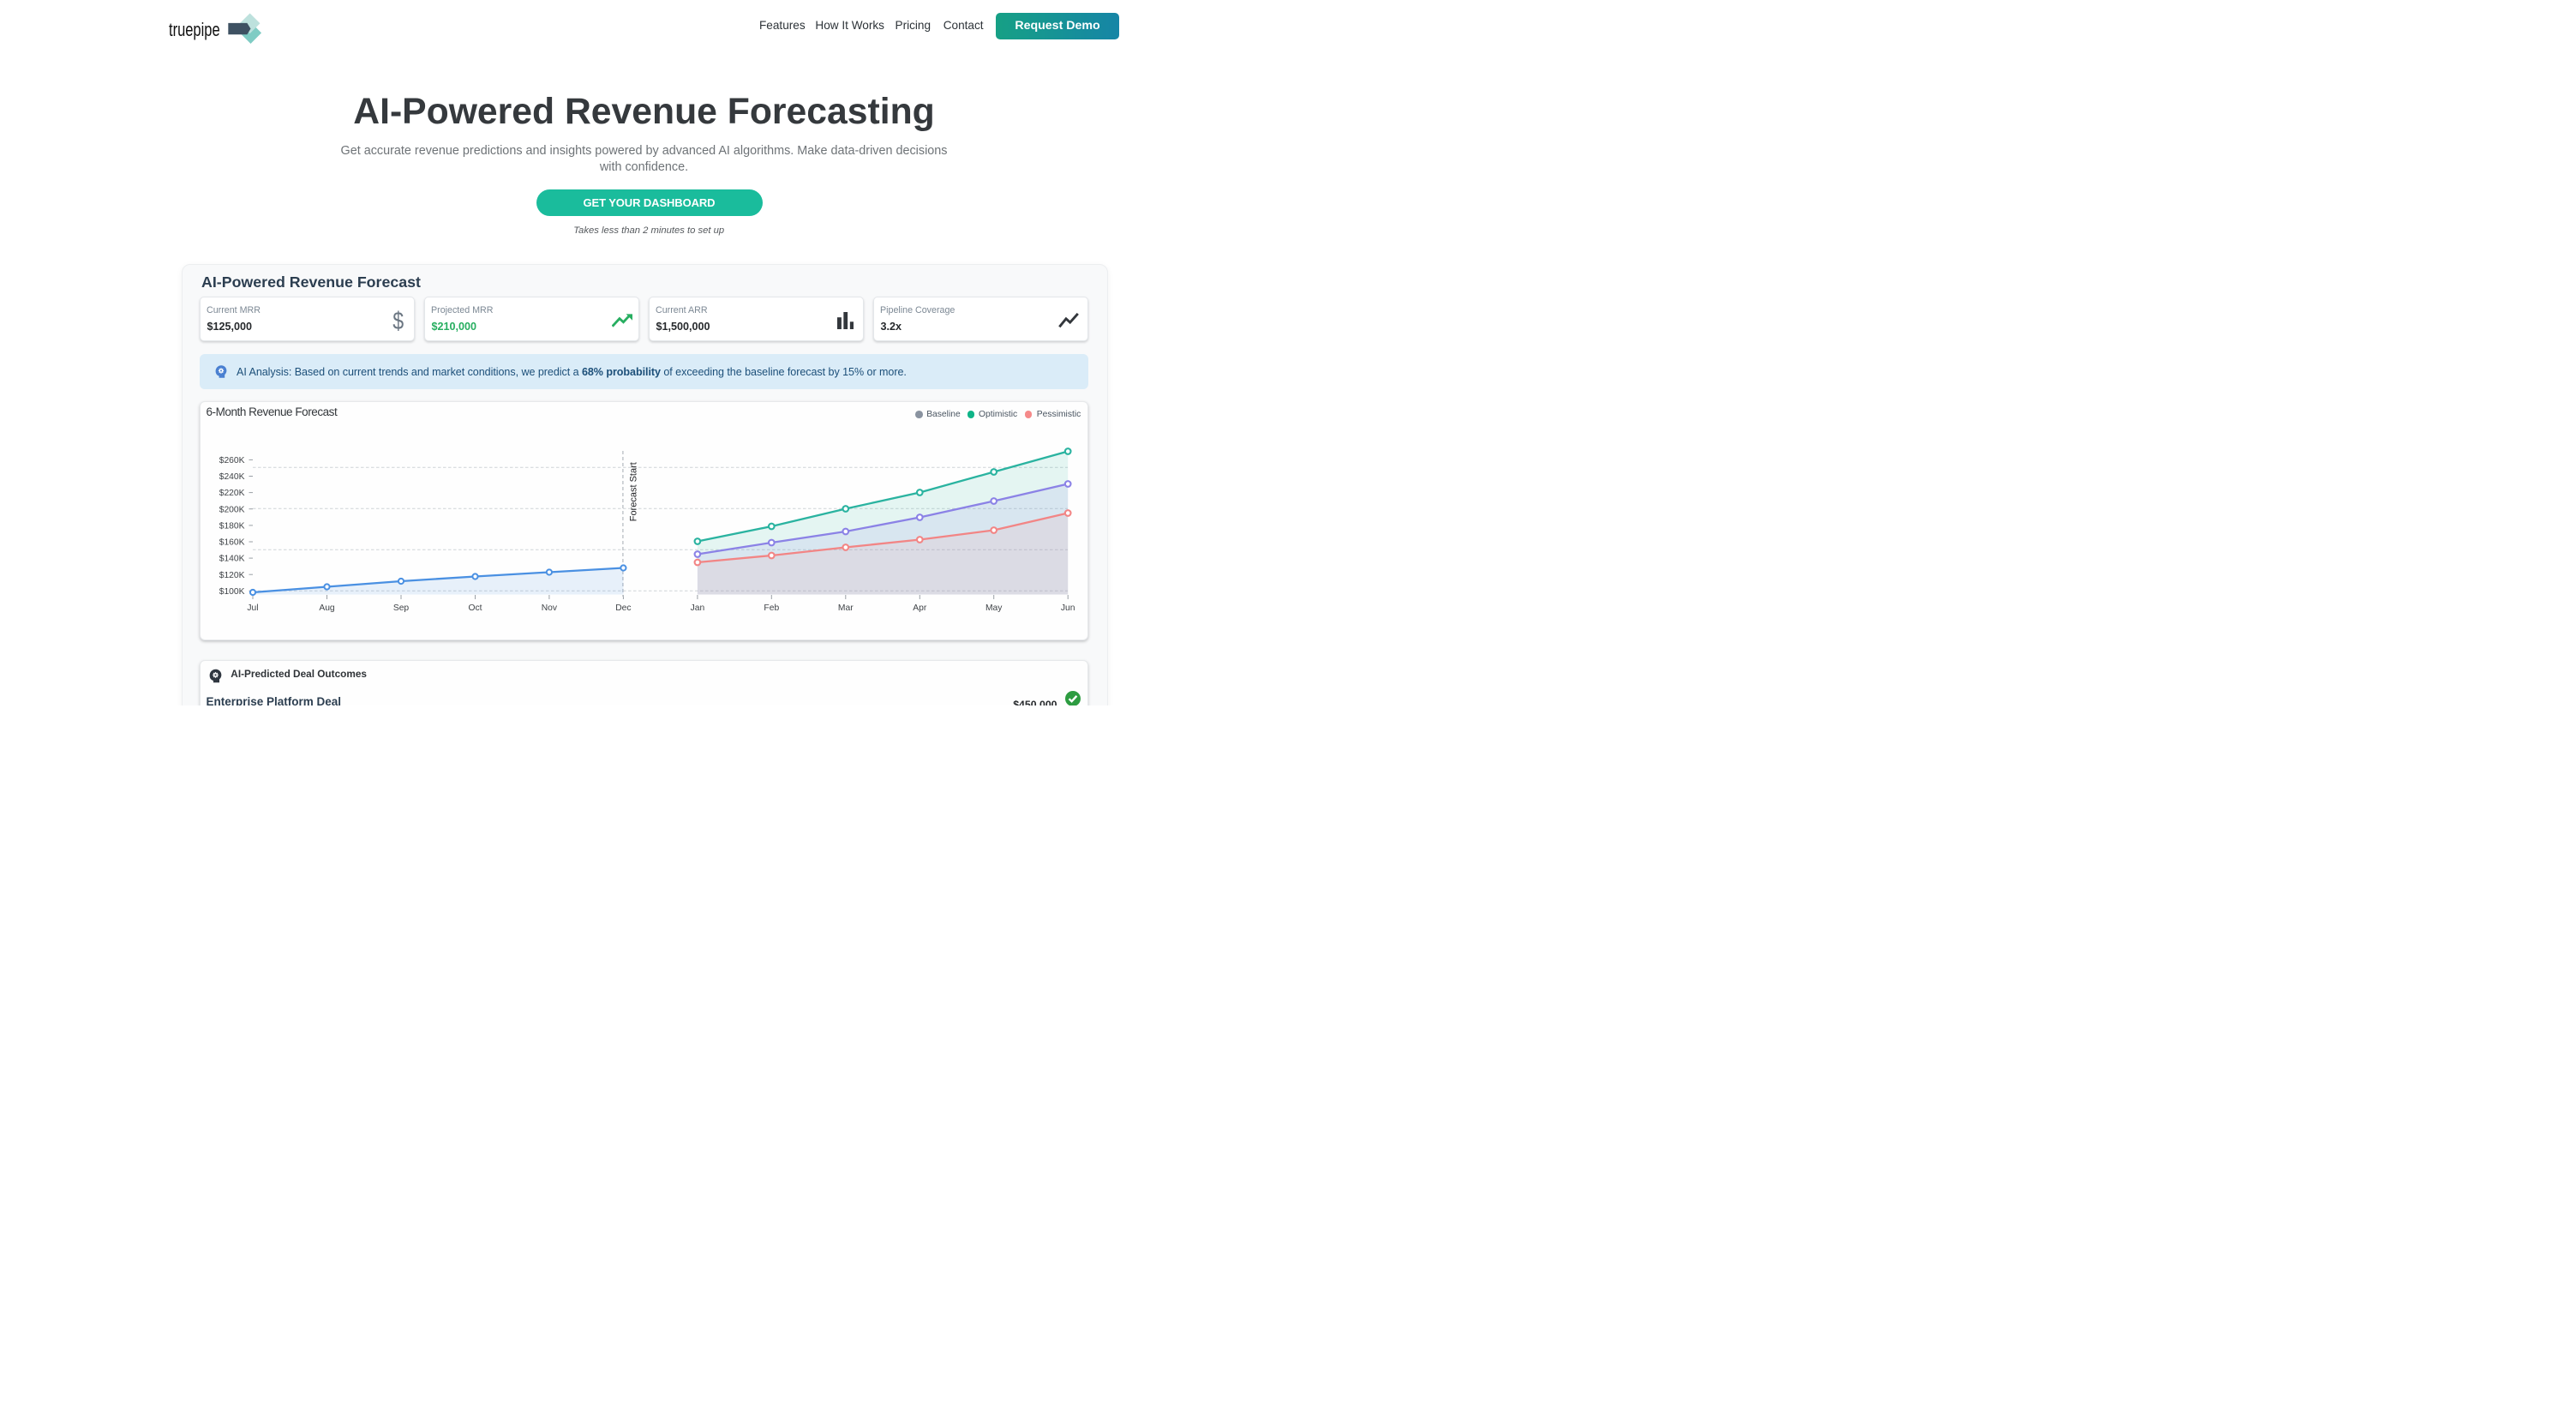 The height and width of the screenshot is (1411, 2576). What do you see at coordinates (920, 608) in the screenshot?
I see `svg-text: Apr` at bounding box center [920, 608].